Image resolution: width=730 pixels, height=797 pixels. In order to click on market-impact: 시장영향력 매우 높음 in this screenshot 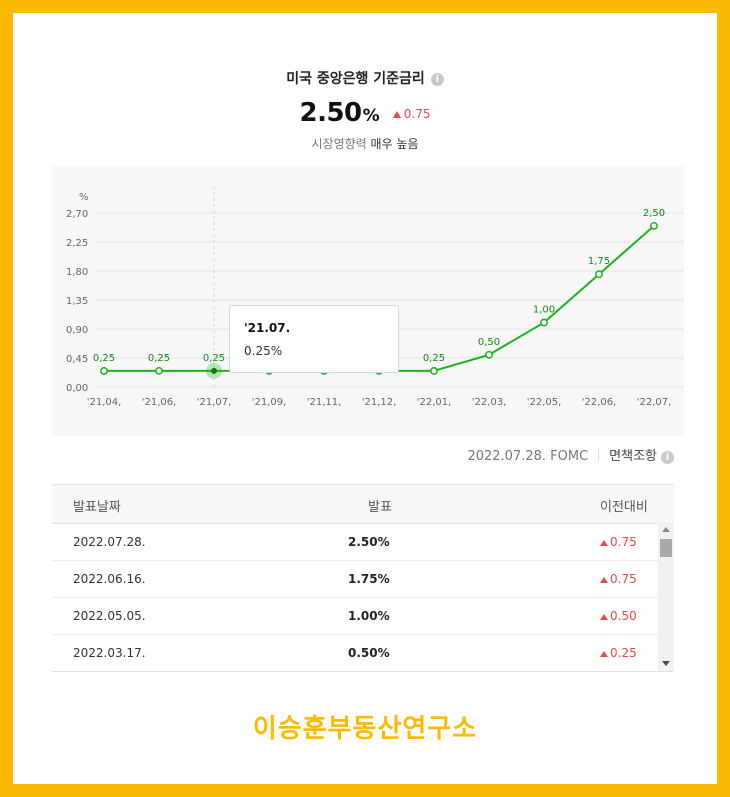, I will do `click(365, 143)`.